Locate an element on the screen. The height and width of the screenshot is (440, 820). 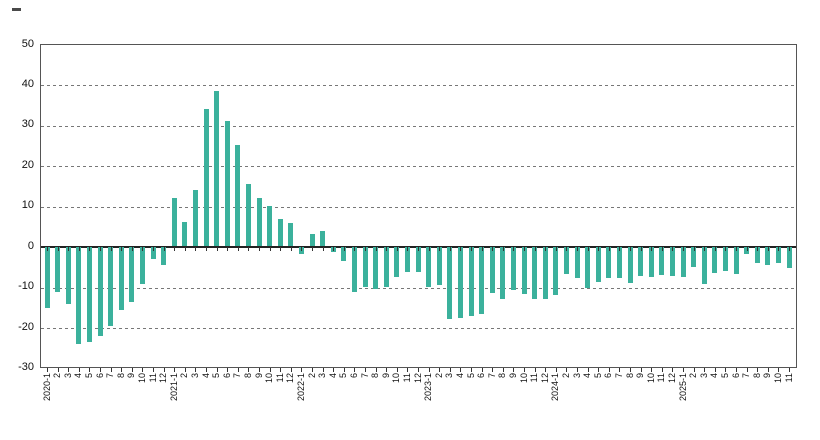
x-tick-label: 5 is located at coordinates (88, 375).